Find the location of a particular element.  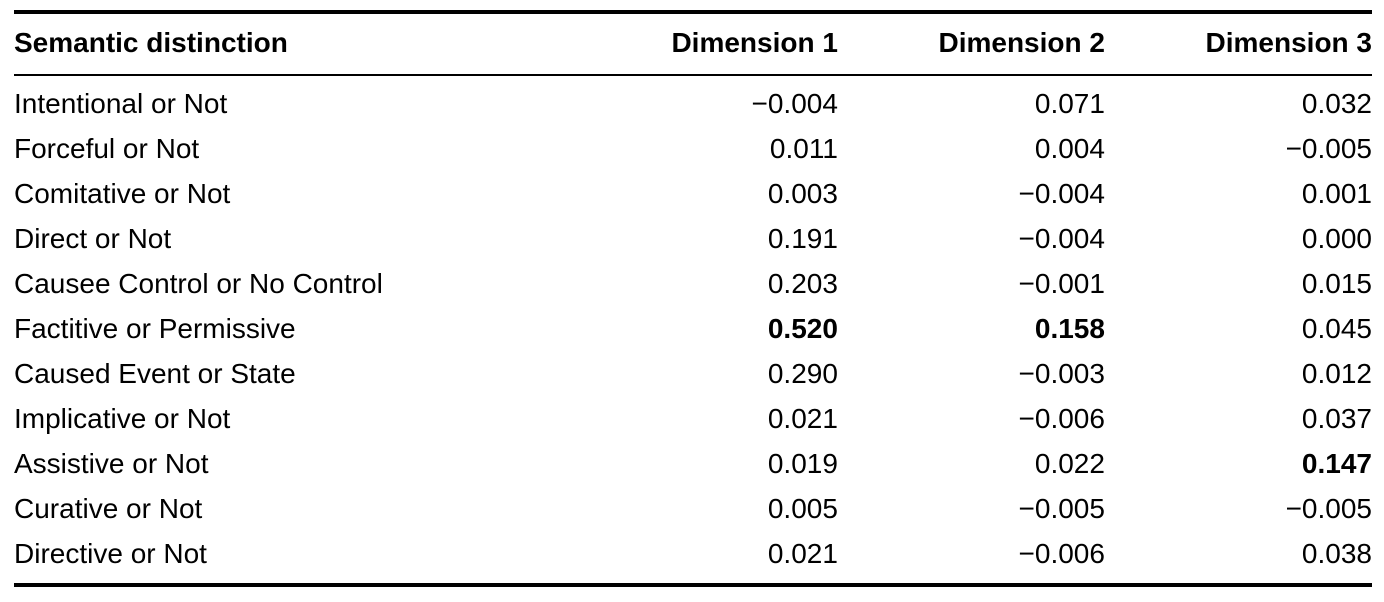

value-cell: 0.032 is located at coordinates (1336, 103).